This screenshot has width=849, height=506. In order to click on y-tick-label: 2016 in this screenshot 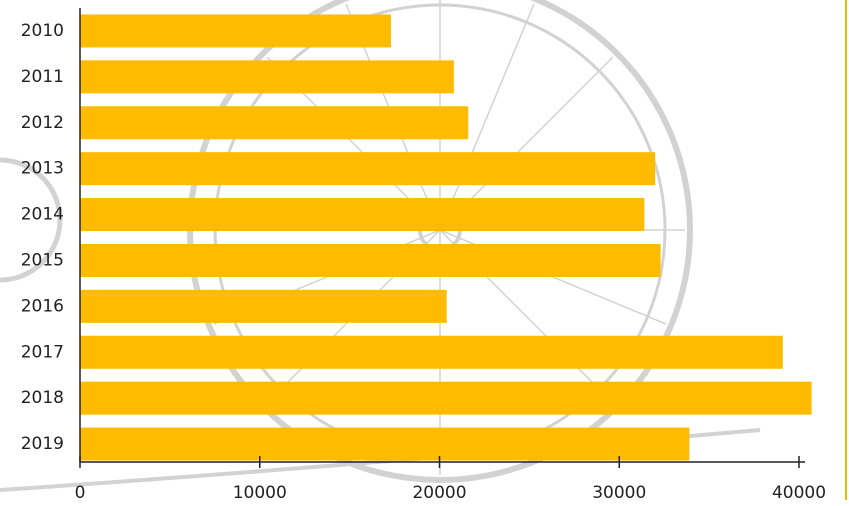, I will do `click(42, 306)`.